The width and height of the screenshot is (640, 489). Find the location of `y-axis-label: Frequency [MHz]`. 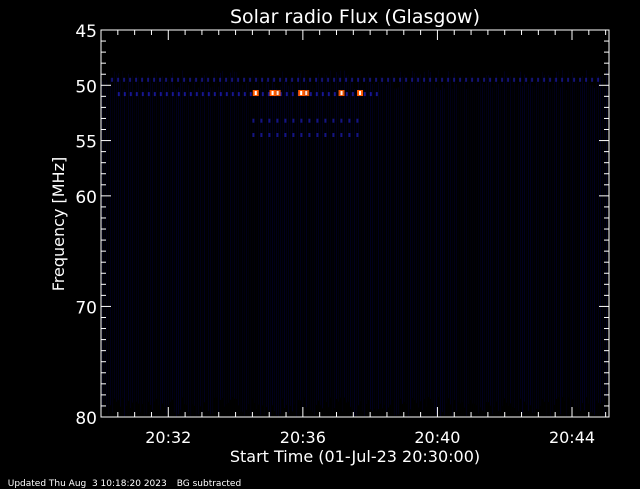

y-axis-label: Frequency [MHz] is located at coordinates (58, 224).